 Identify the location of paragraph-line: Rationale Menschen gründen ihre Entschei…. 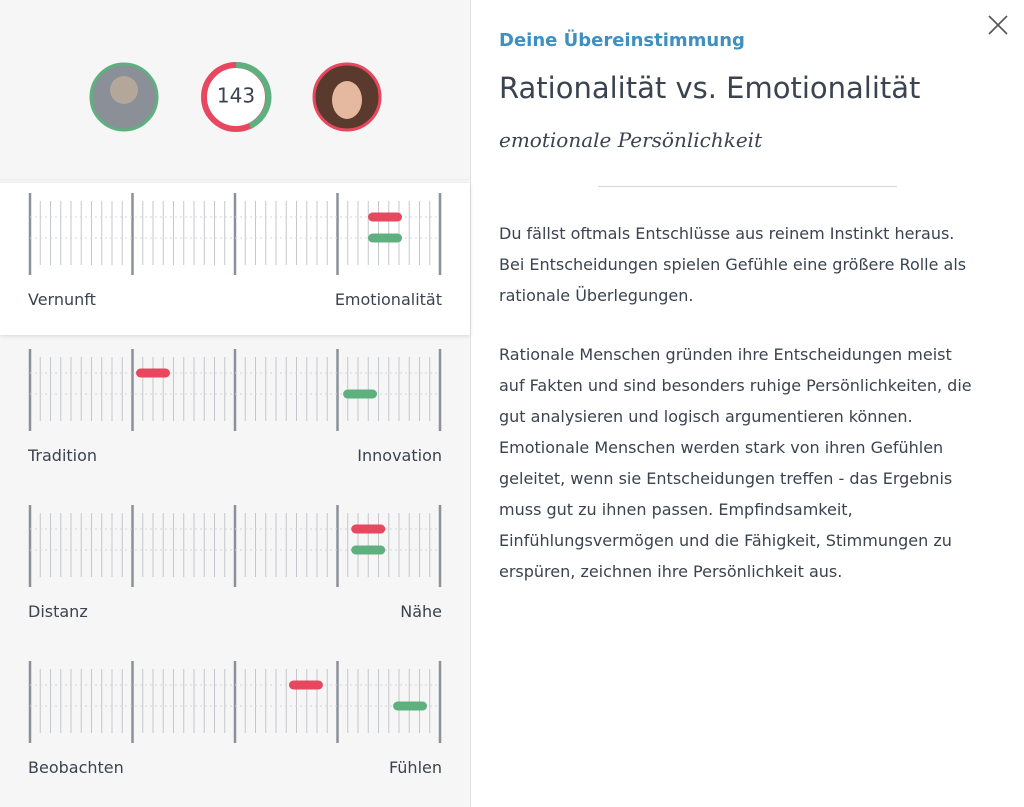
(725, 354).